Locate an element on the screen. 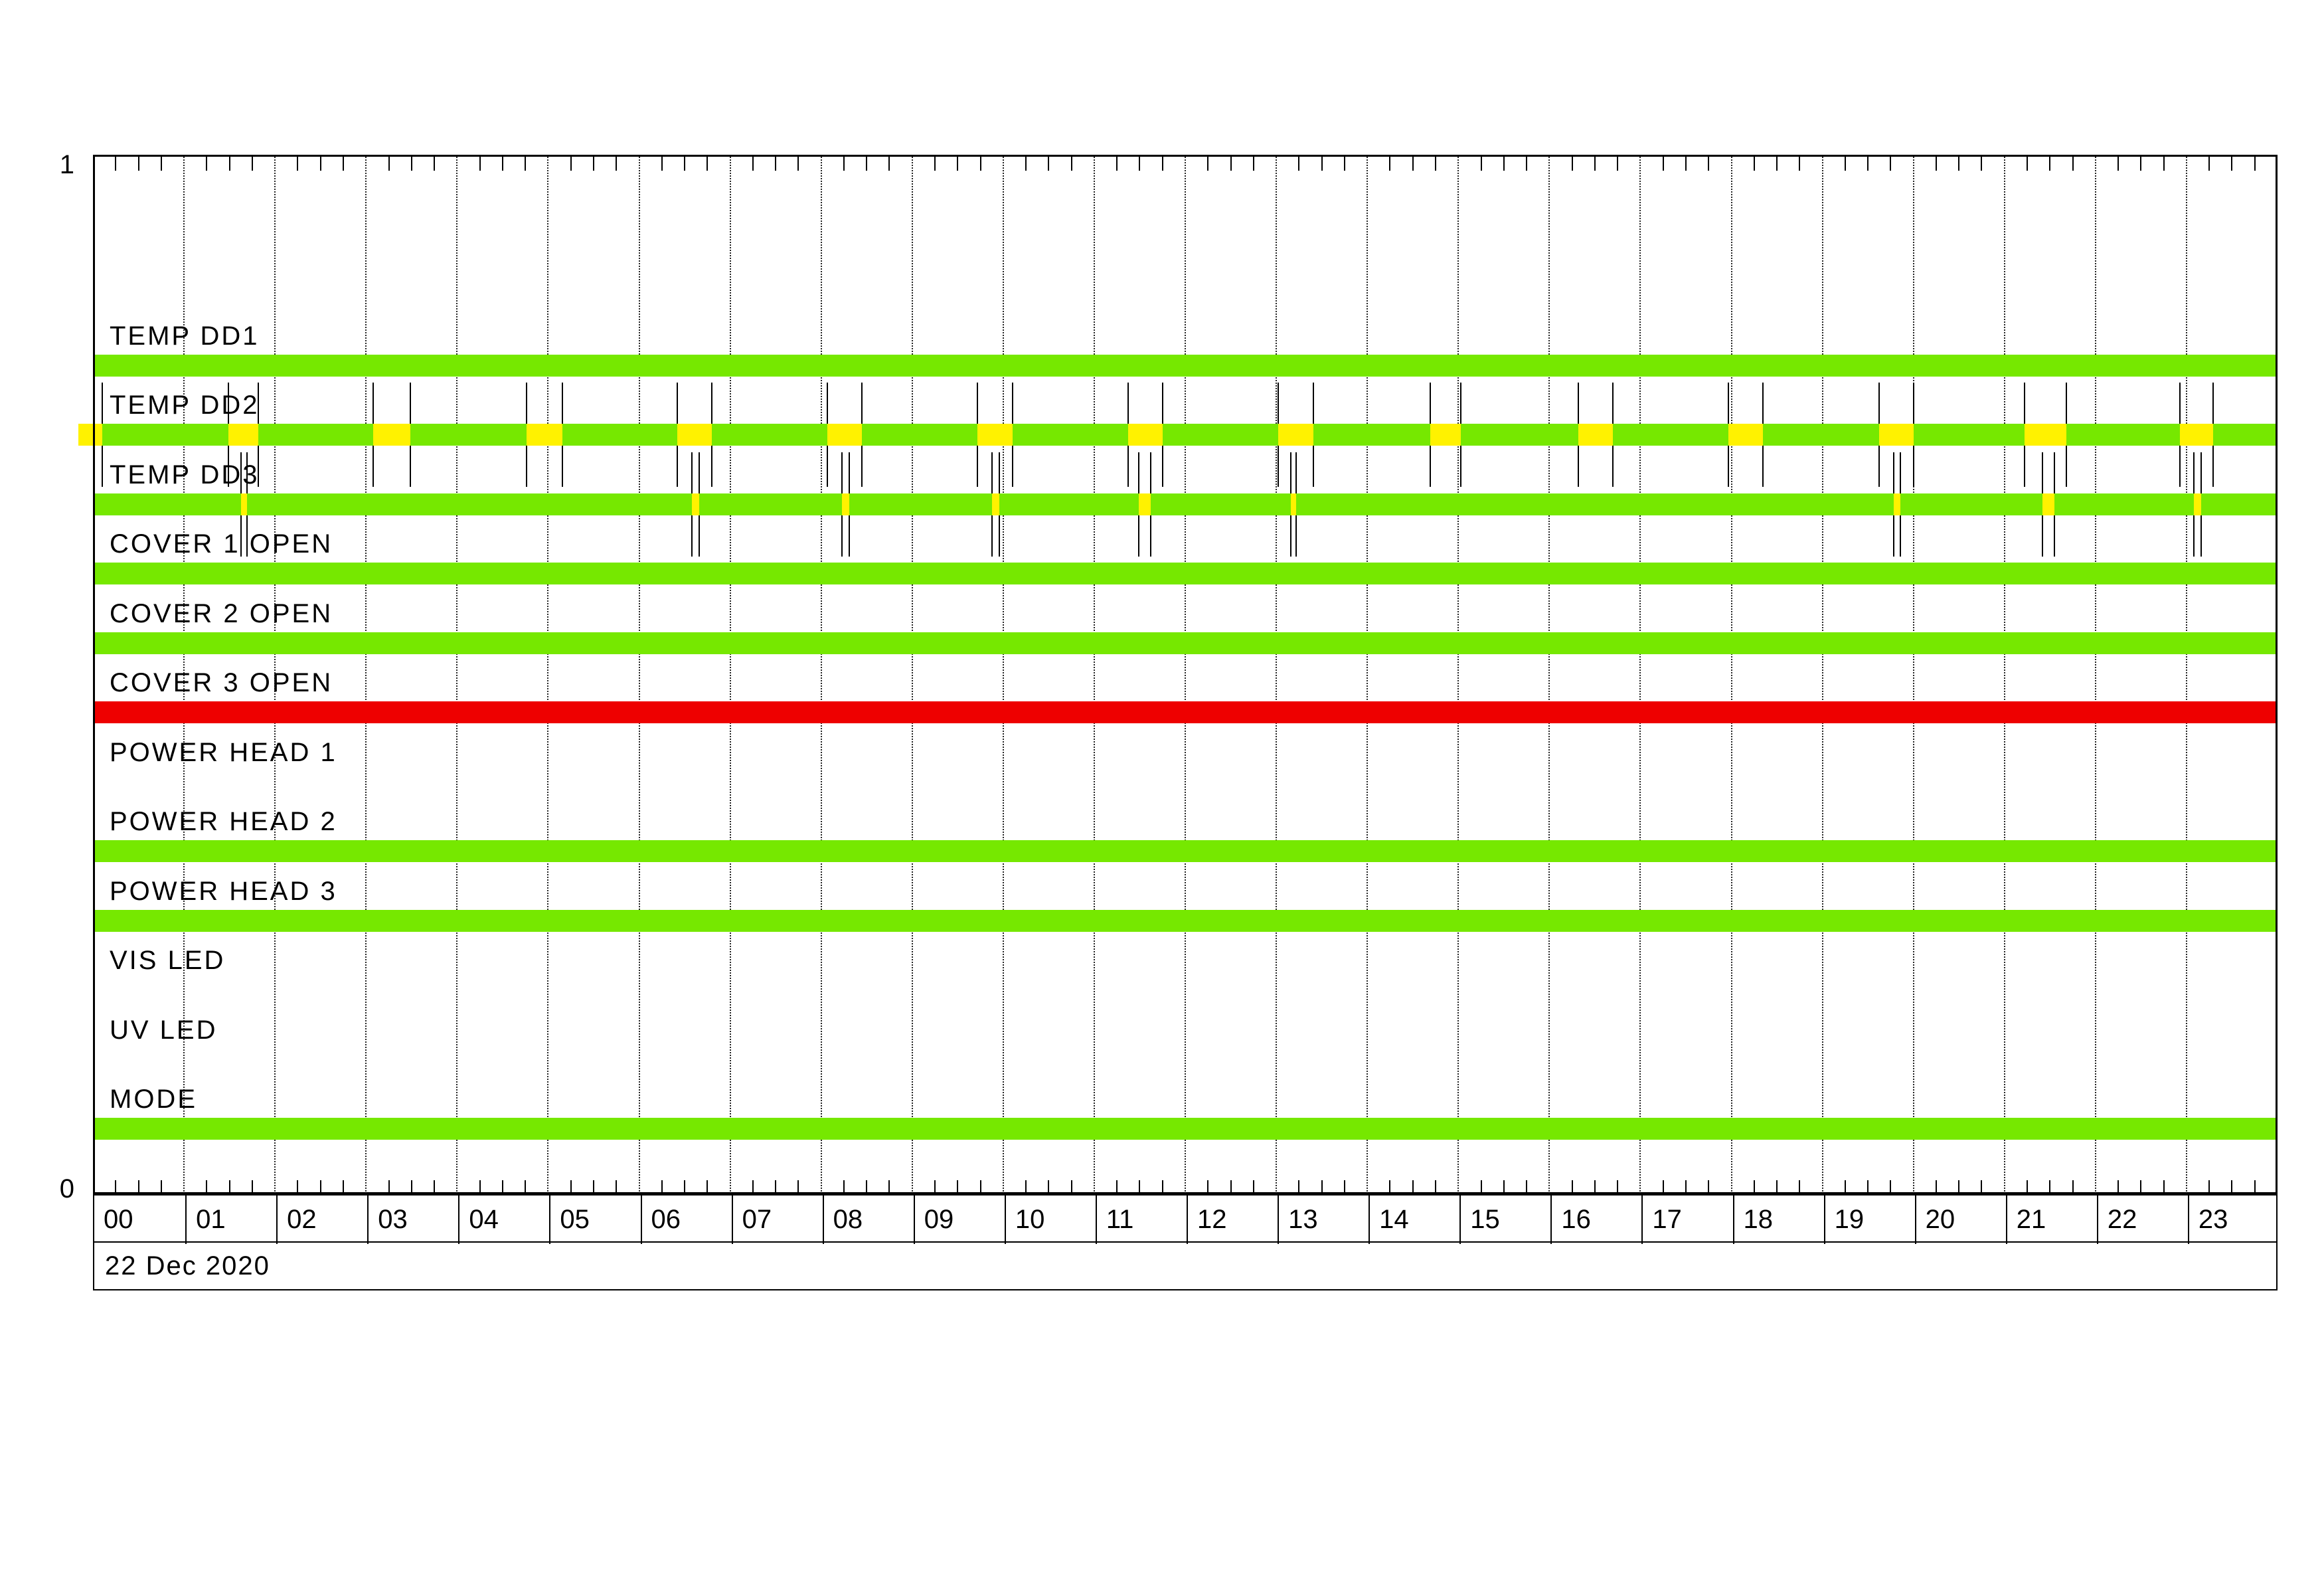 Image resolution: width=2324 pixels, height=1594 pixels. hour-label-14: 14 is located at coordinates (1394, 1219).